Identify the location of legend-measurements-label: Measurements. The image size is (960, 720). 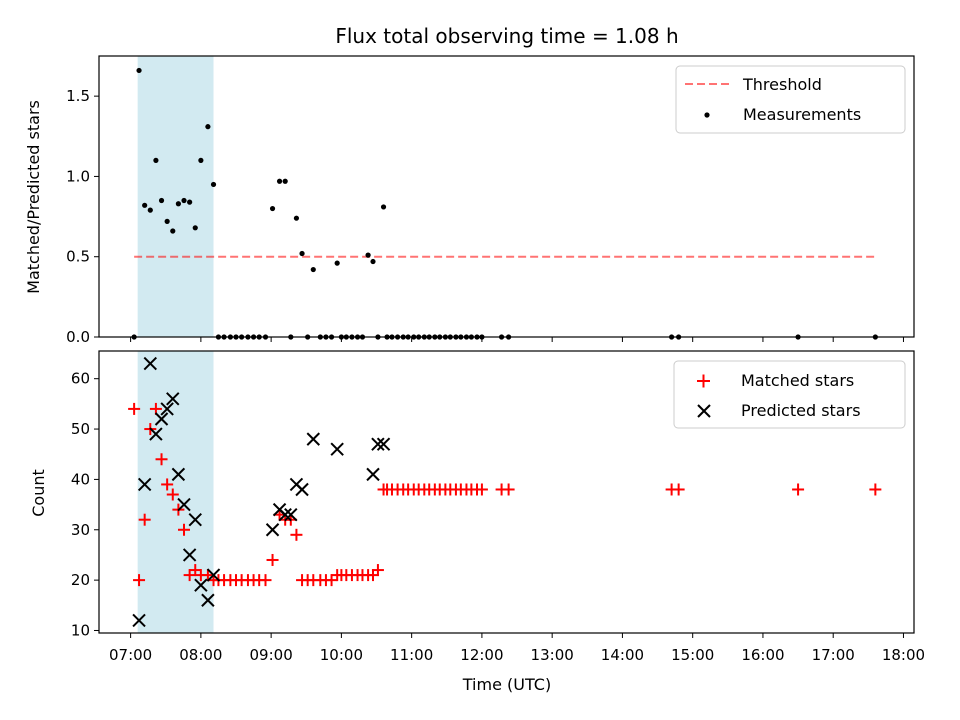
(802, 114).